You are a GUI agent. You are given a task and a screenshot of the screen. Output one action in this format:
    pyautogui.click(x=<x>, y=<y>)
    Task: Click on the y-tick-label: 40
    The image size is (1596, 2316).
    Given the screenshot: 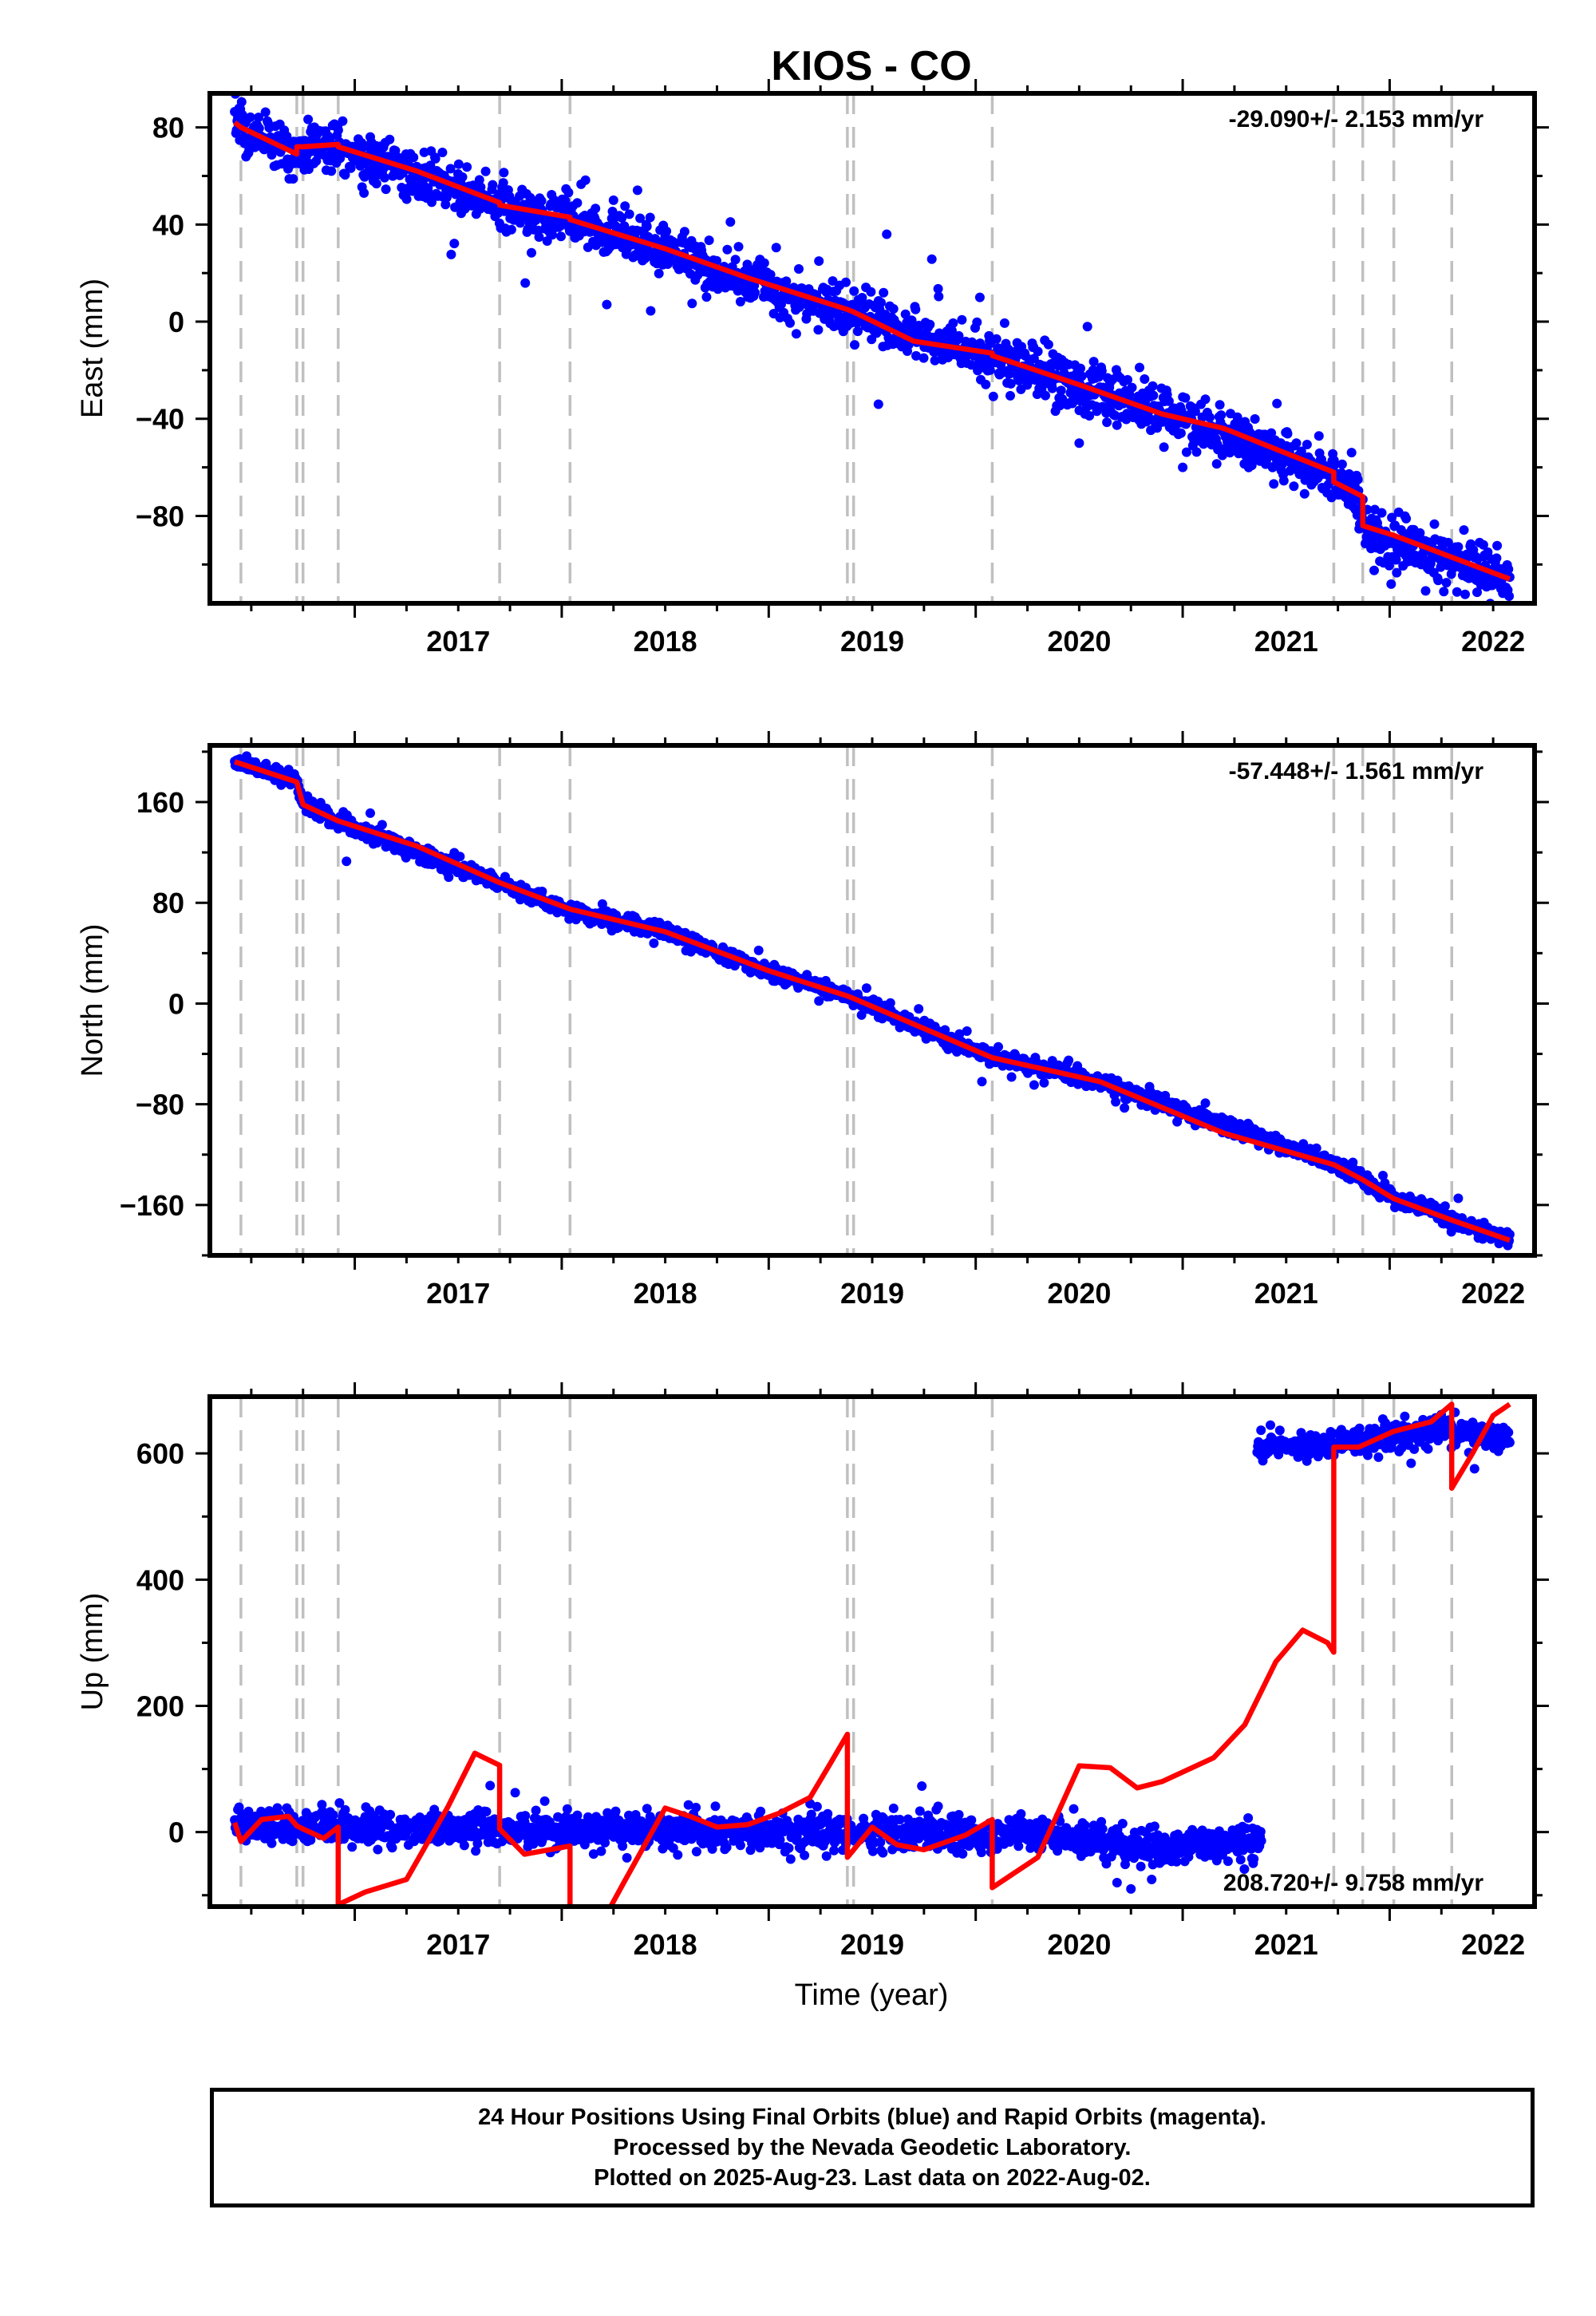 What is the action you would take?
    pyautogui.click(x=168, y=224)
    